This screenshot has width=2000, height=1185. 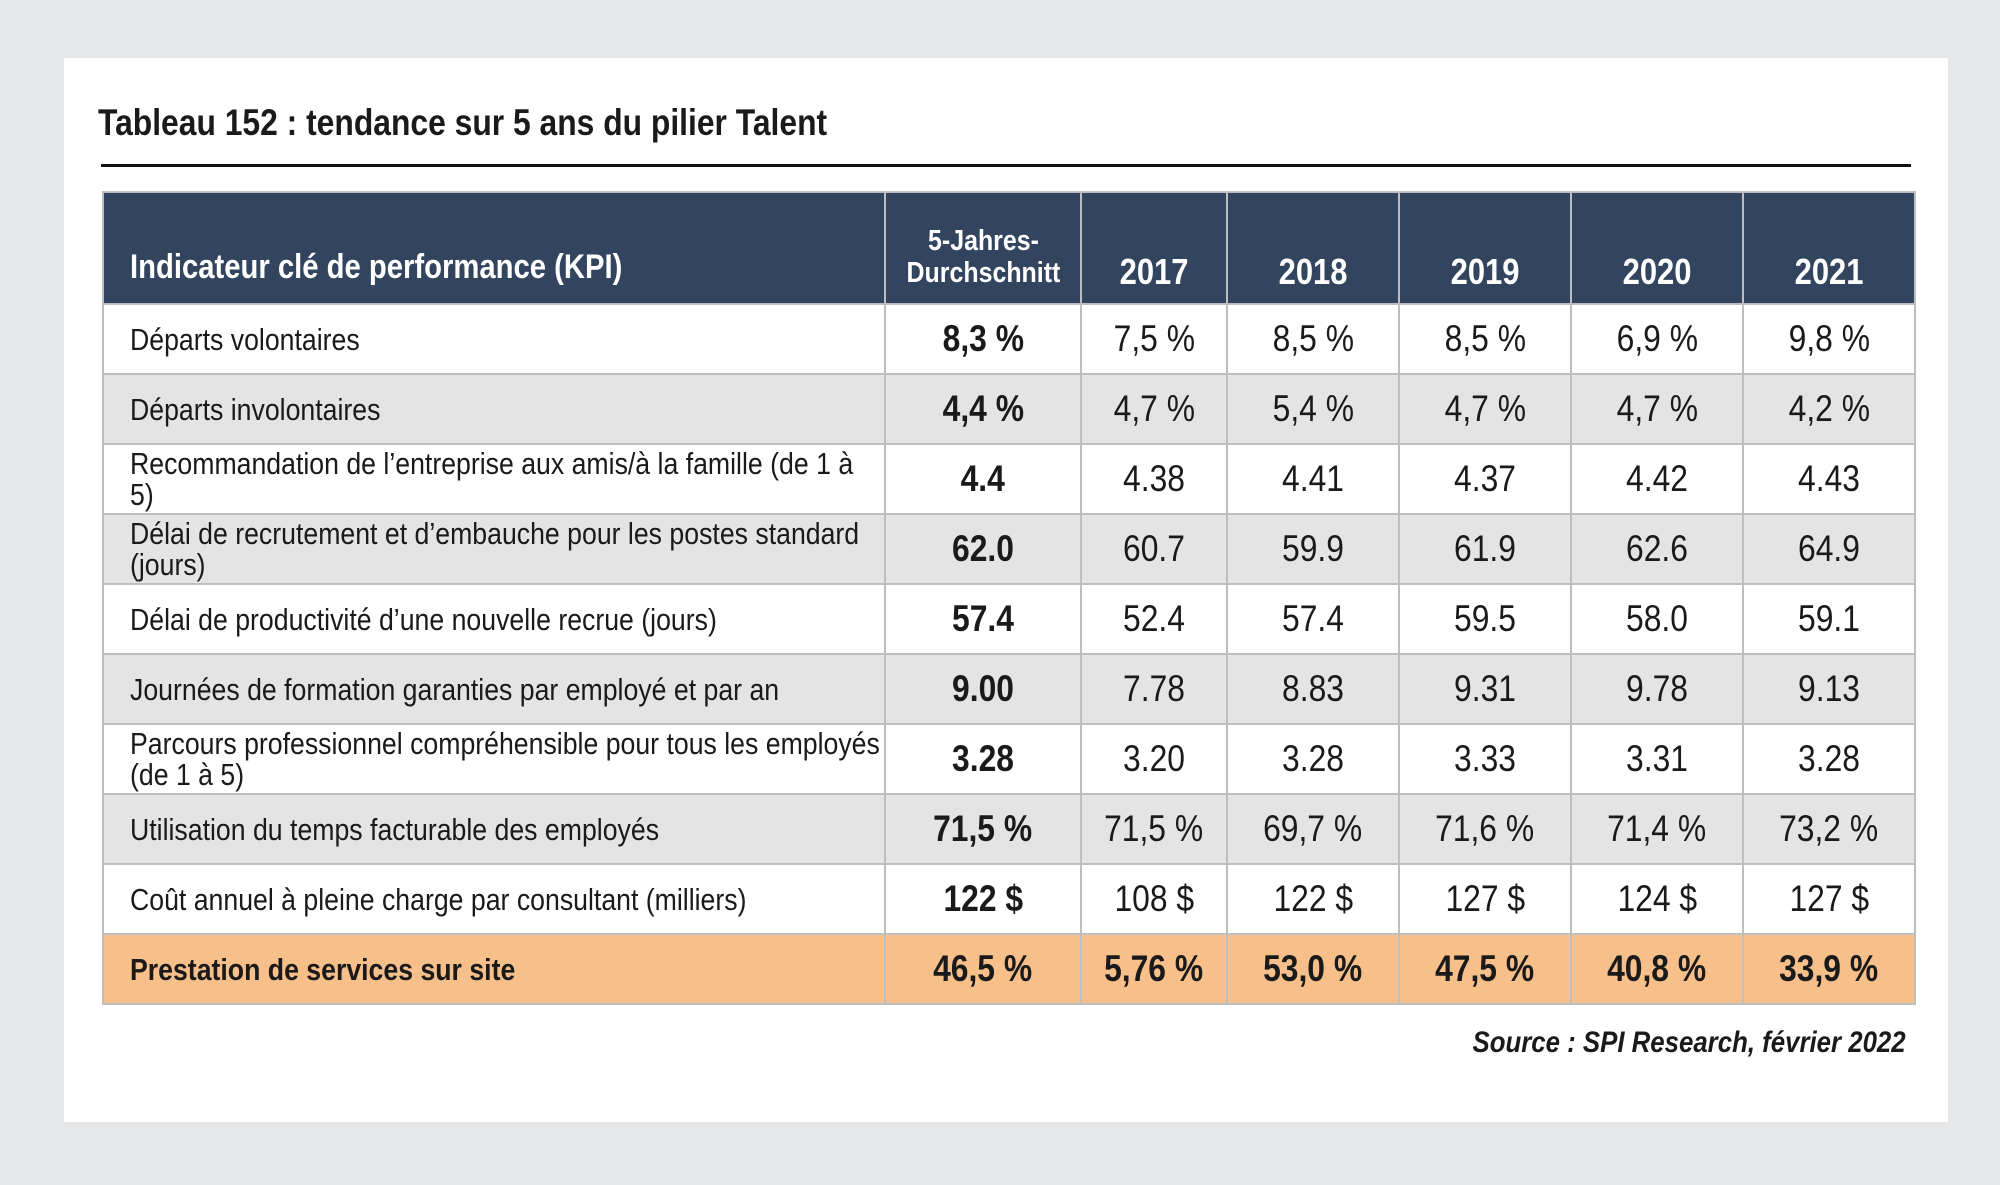 What do you see at coordinates (983, 479) in the screenshot?
I see `avg-value-cell: 4.4` at bounding box center [983, 479].